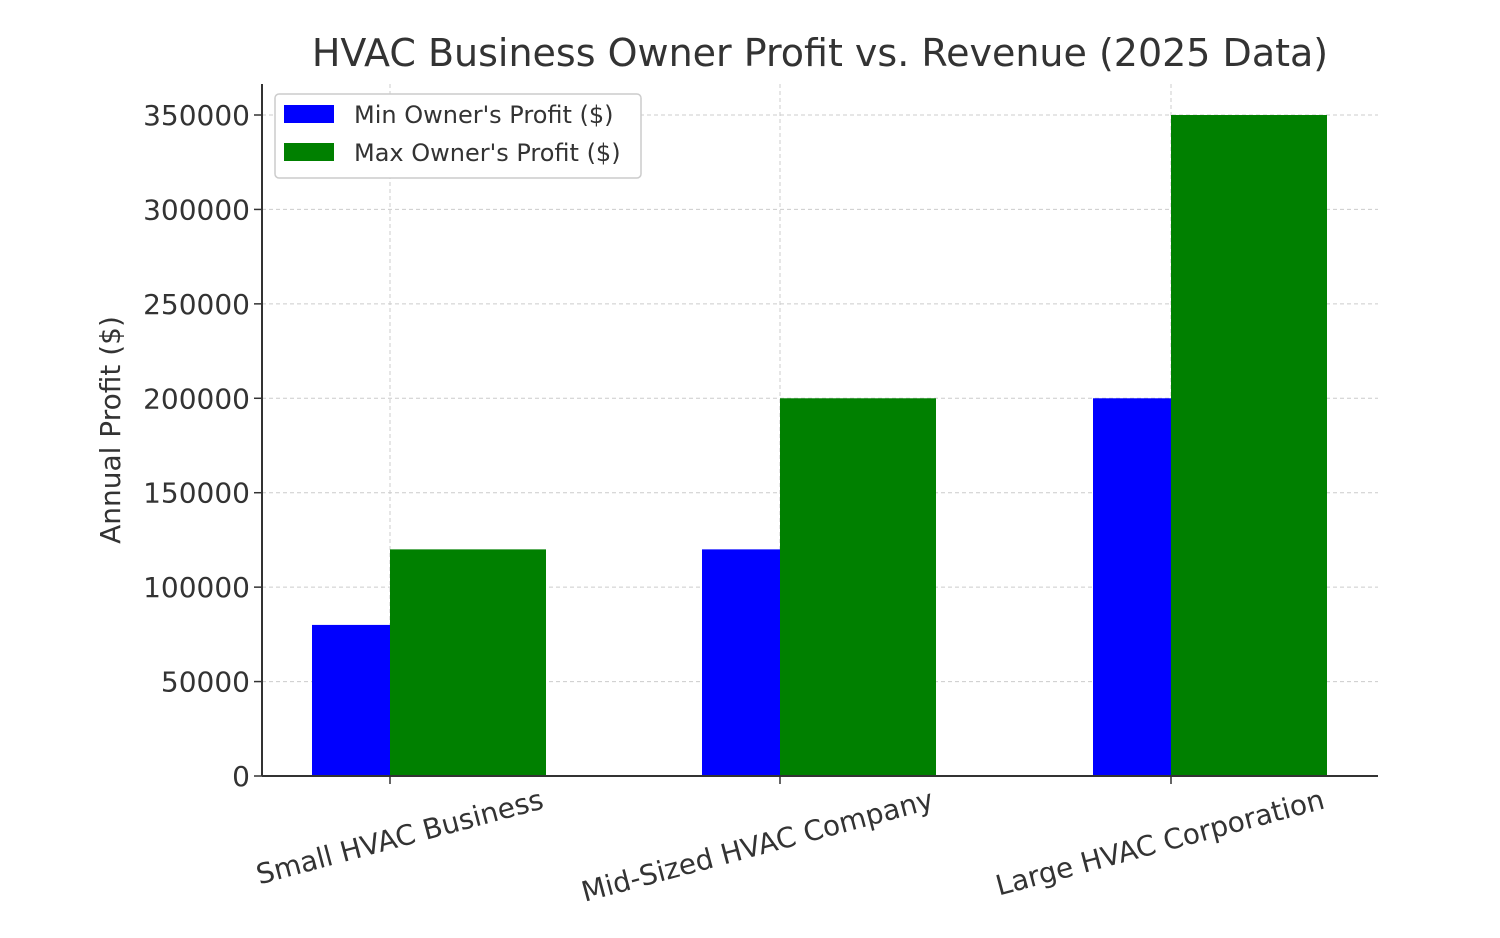 The image size is (1500, 938). Describe the element at coordinates (1160, 843) in the screenshot. I see `x-tick-label-2: Large HVAC Corporation` at that location.